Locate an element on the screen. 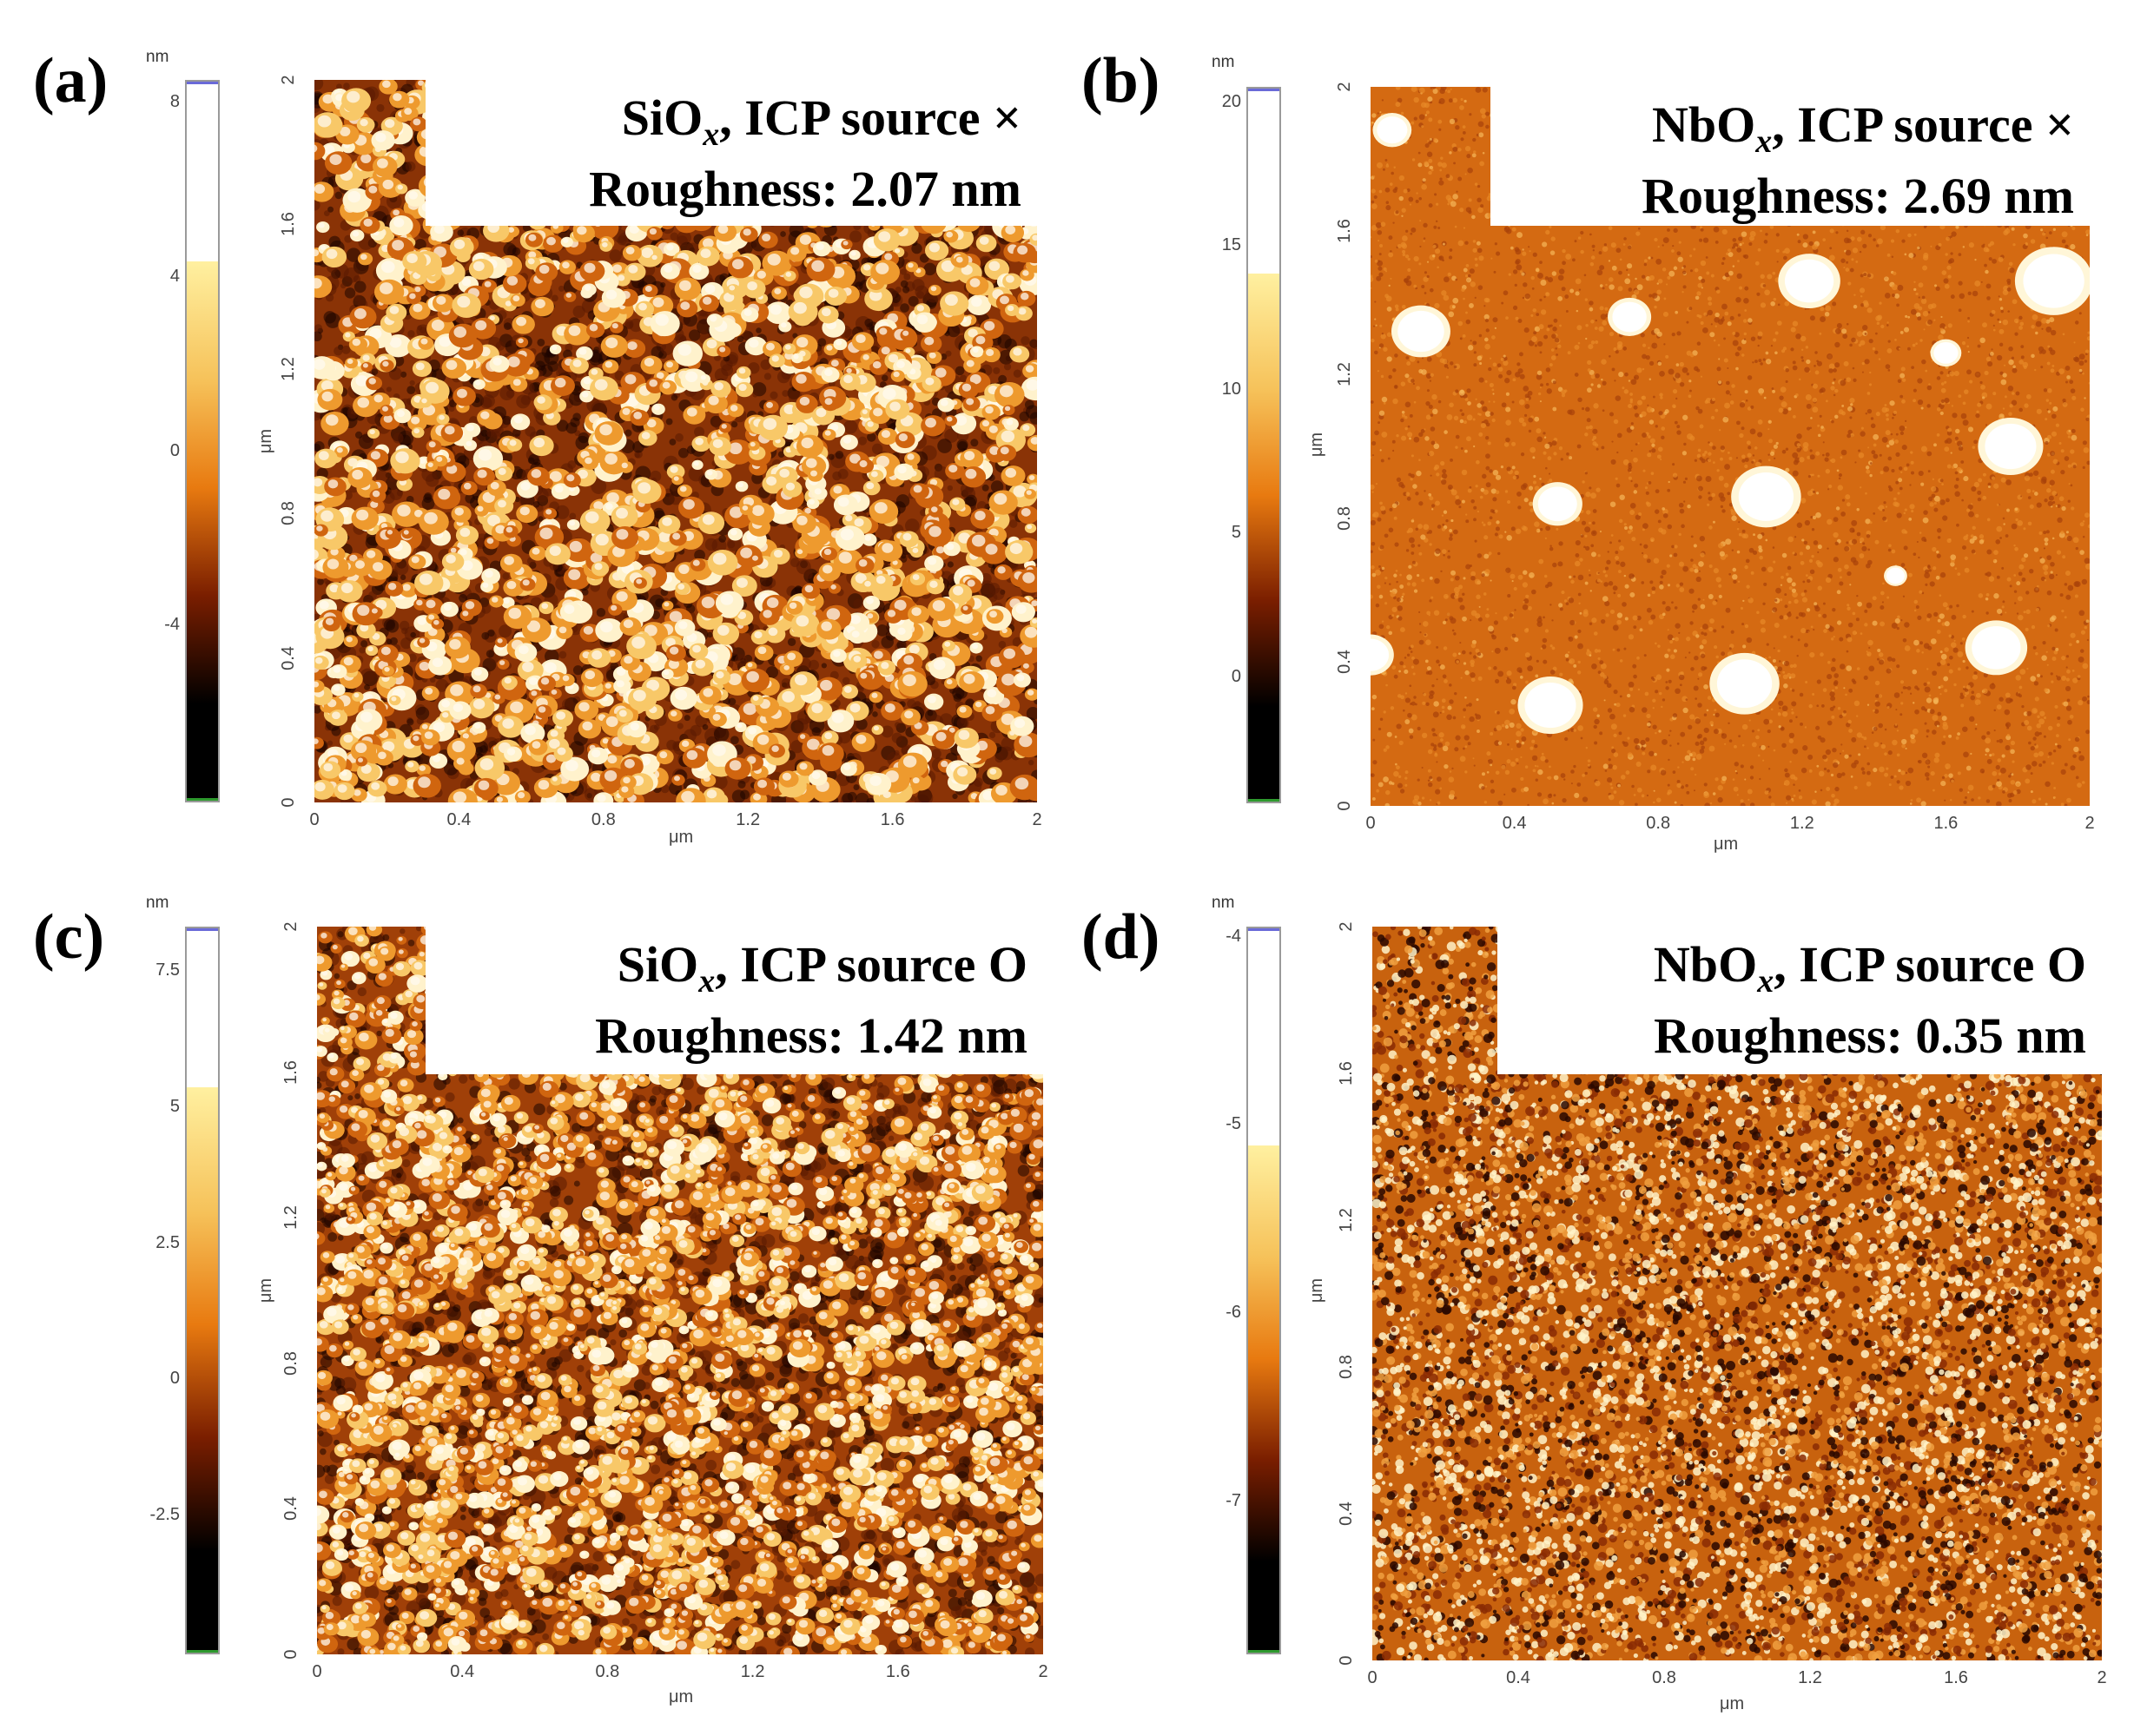  colorbar-tick-label: -2.5 is located at coordinates (154, 1514).